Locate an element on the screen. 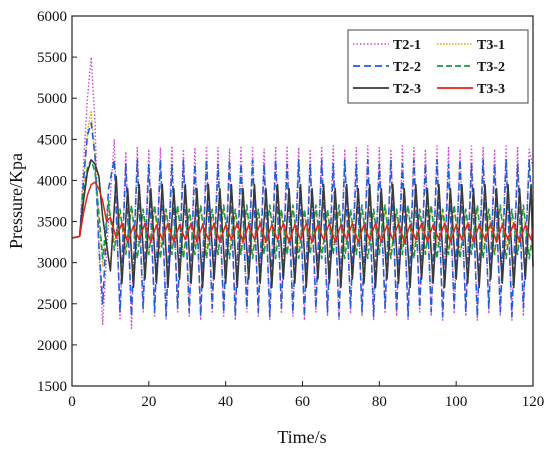 The height and width of the screenshot is (455, 550). y-tick-label: 2000 is located at coordinates (52, 346).